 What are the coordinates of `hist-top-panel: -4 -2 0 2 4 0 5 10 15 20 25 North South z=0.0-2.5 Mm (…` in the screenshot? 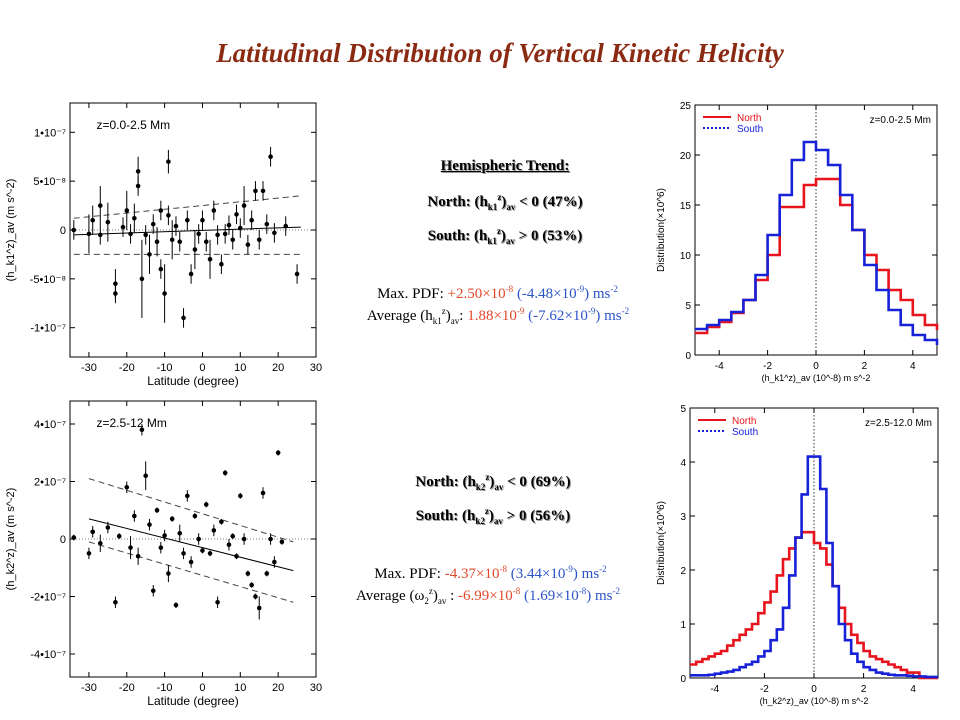 It's located at (800, 243).